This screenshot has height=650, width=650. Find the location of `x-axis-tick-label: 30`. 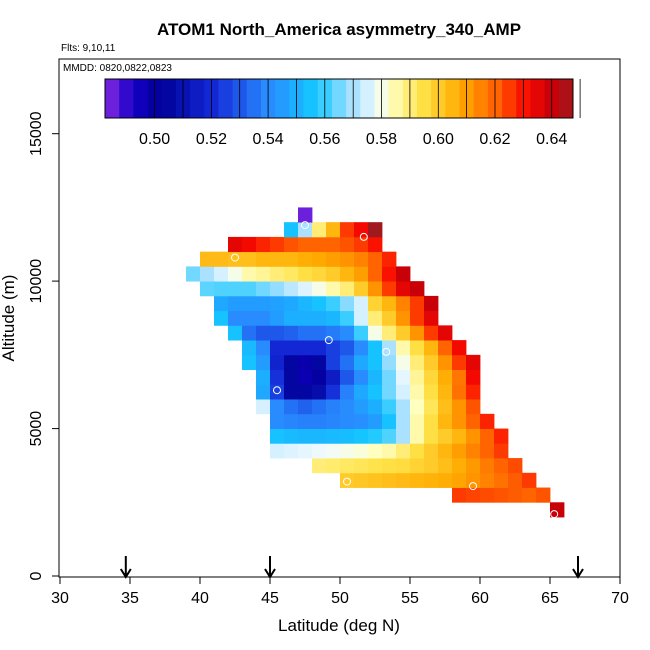

x-axis-tick-label: 30 is located at coordinates (60, 598).